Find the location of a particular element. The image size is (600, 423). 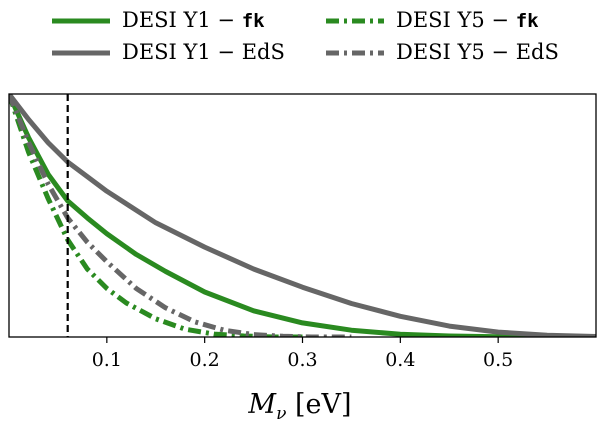

x-axis-label-unit: [eV] is located at coordinates (323, 404).